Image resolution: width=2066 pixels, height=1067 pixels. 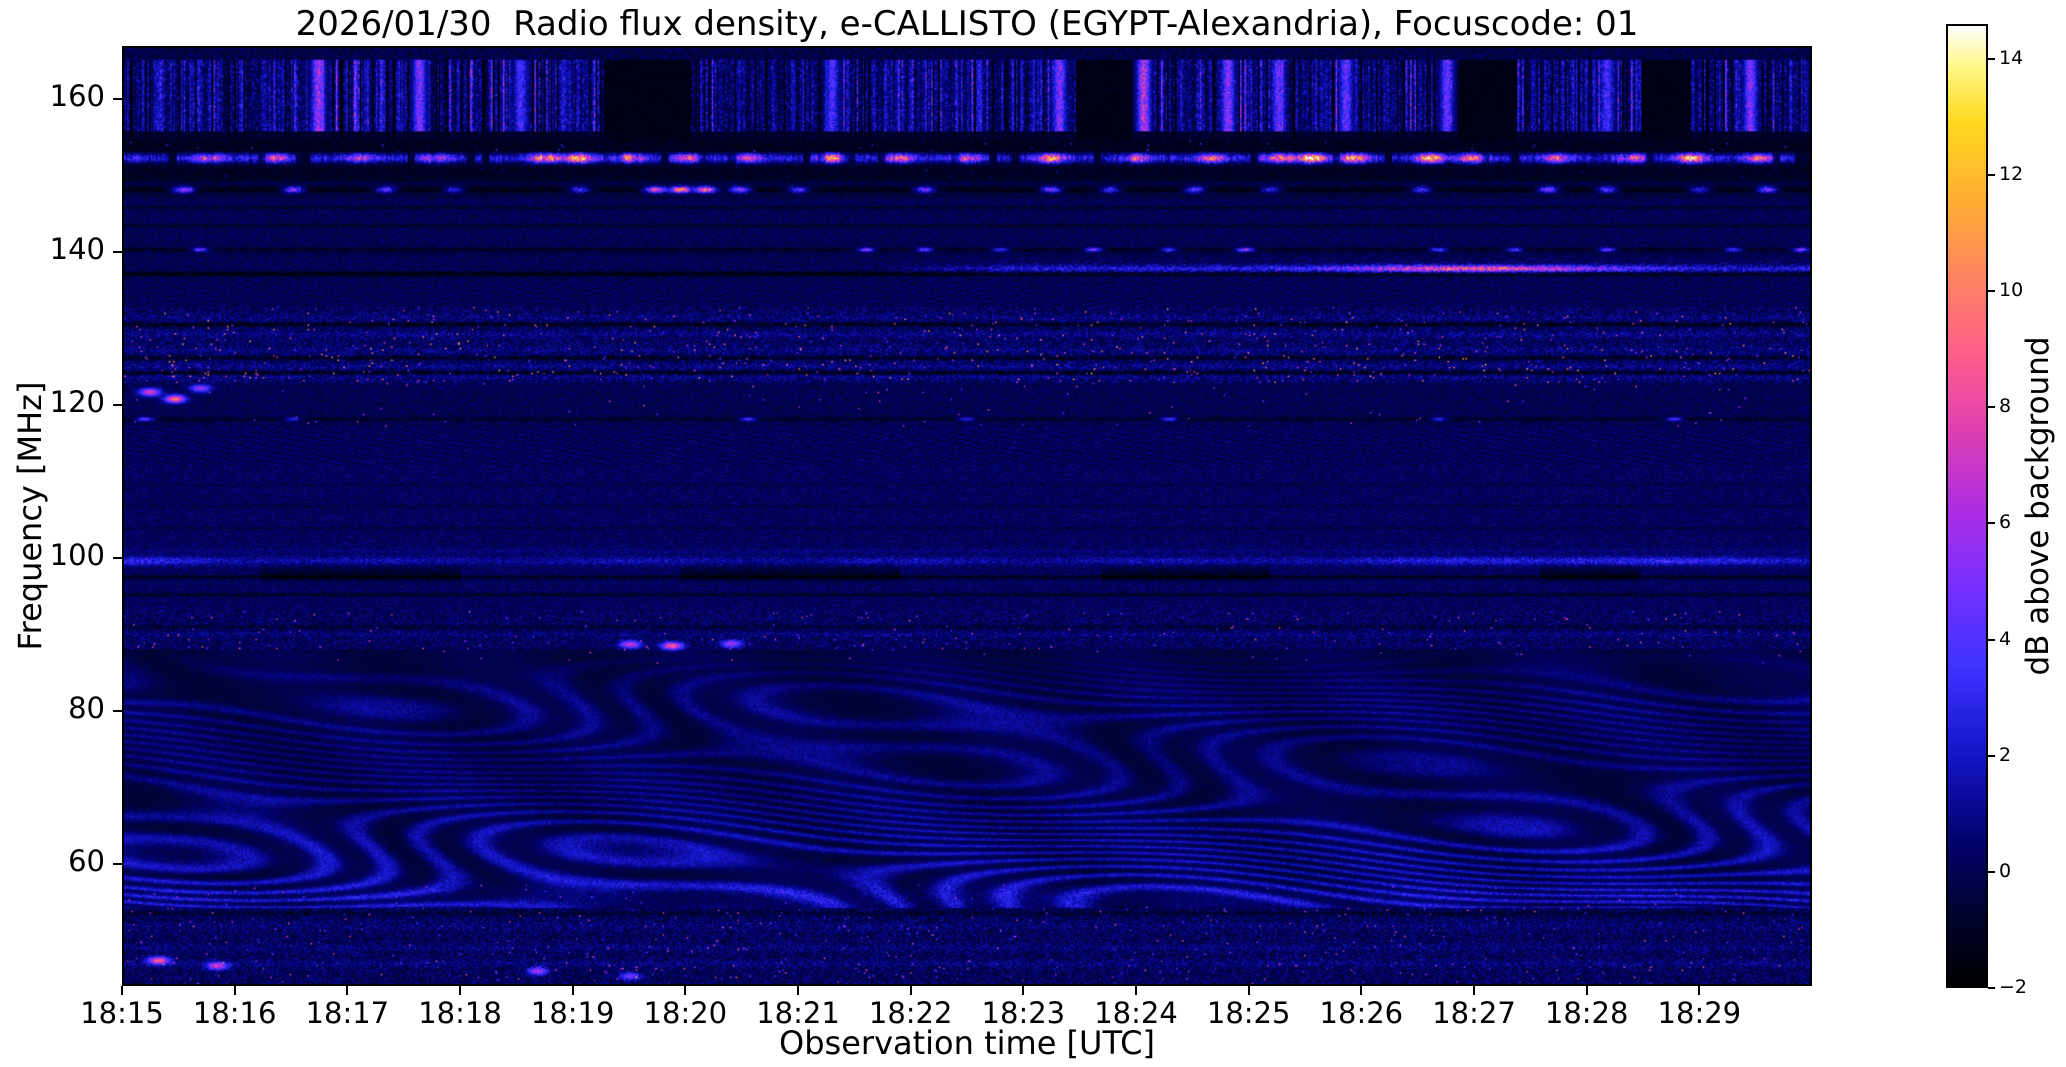 I want to click on y-tick-label: 120, so click(x=77, y=402).